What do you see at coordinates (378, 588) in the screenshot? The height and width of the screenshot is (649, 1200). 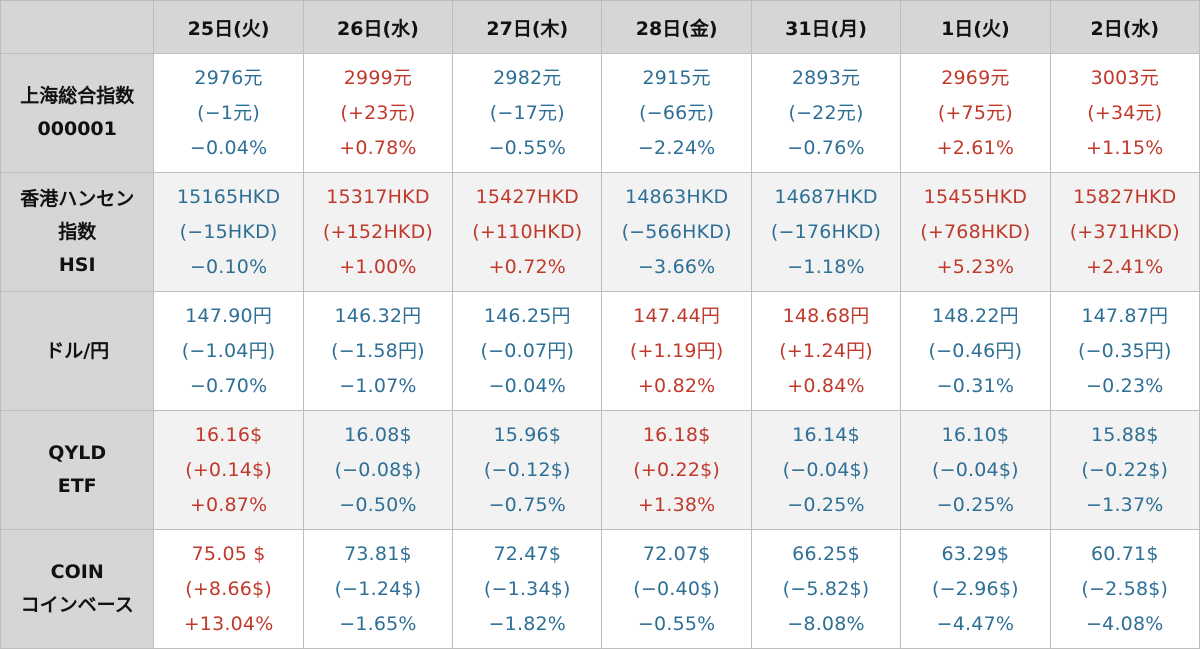 I see `cell-change: (−1.24$)` at bounding box center [378, 588].